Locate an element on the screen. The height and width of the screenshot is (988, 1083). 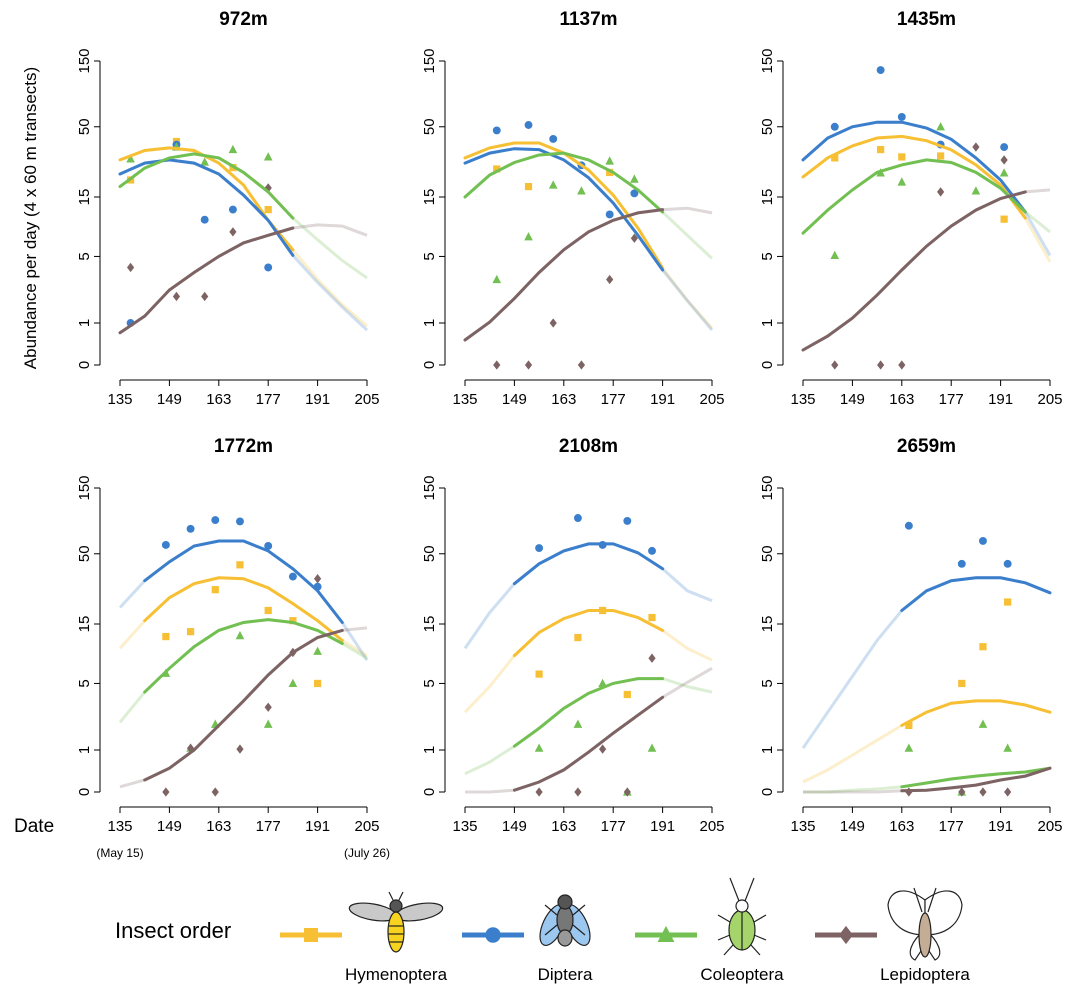
x-tick-label: 163 is located at coordinates (901, 826).